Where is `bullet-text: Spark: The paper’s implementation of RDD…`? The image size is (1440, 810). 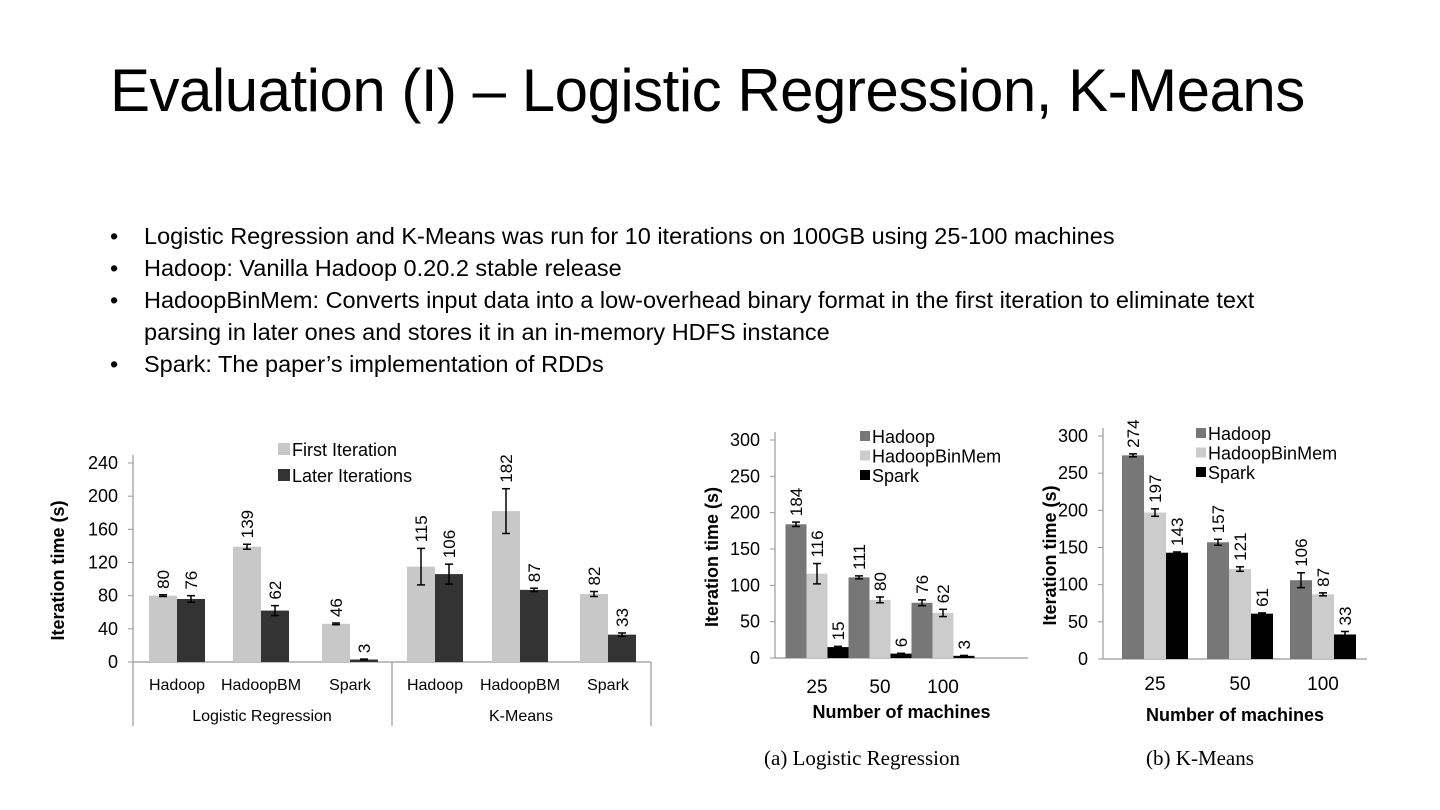 bullet-text: Spark: The paper’s implementation of RDD… is located at coordinates (374, 364).